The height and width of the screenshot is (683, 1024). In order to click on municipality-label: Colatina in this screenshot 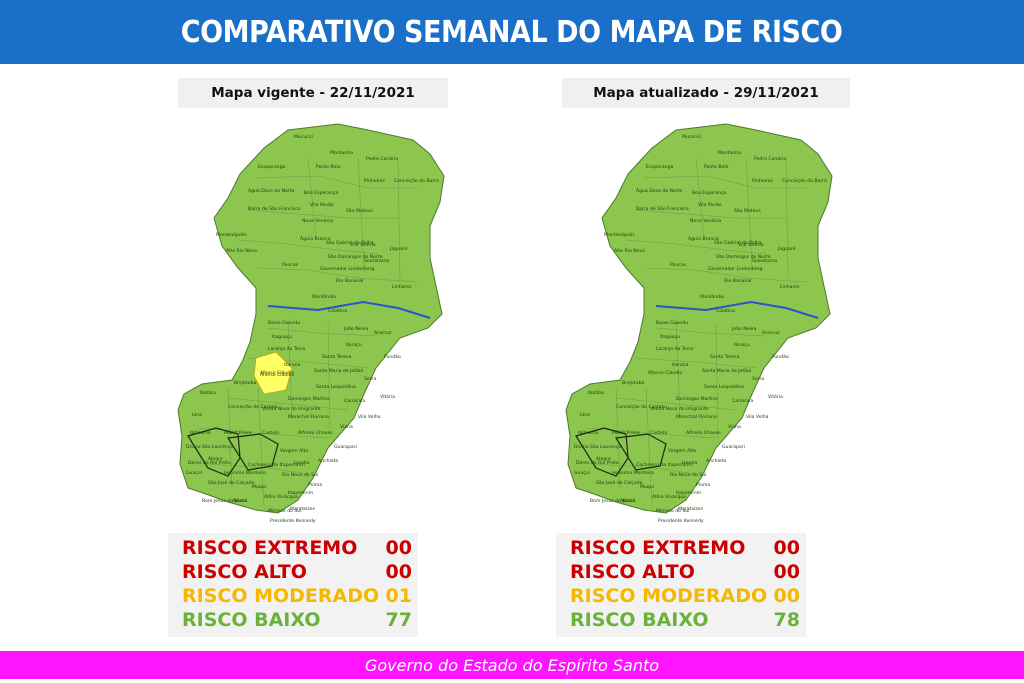, I will do `click(725, 311)`.